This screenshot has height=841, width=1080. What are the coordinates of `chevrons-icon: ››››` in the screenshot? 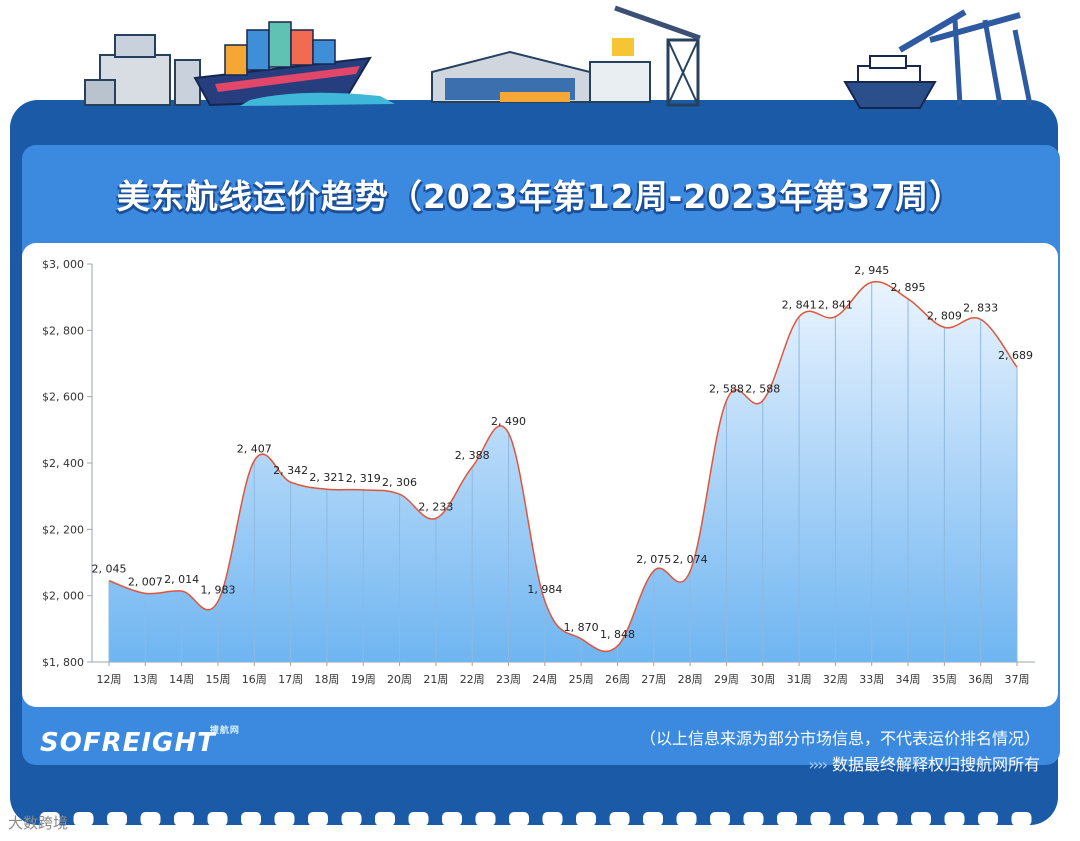 It's located at (818, 764).